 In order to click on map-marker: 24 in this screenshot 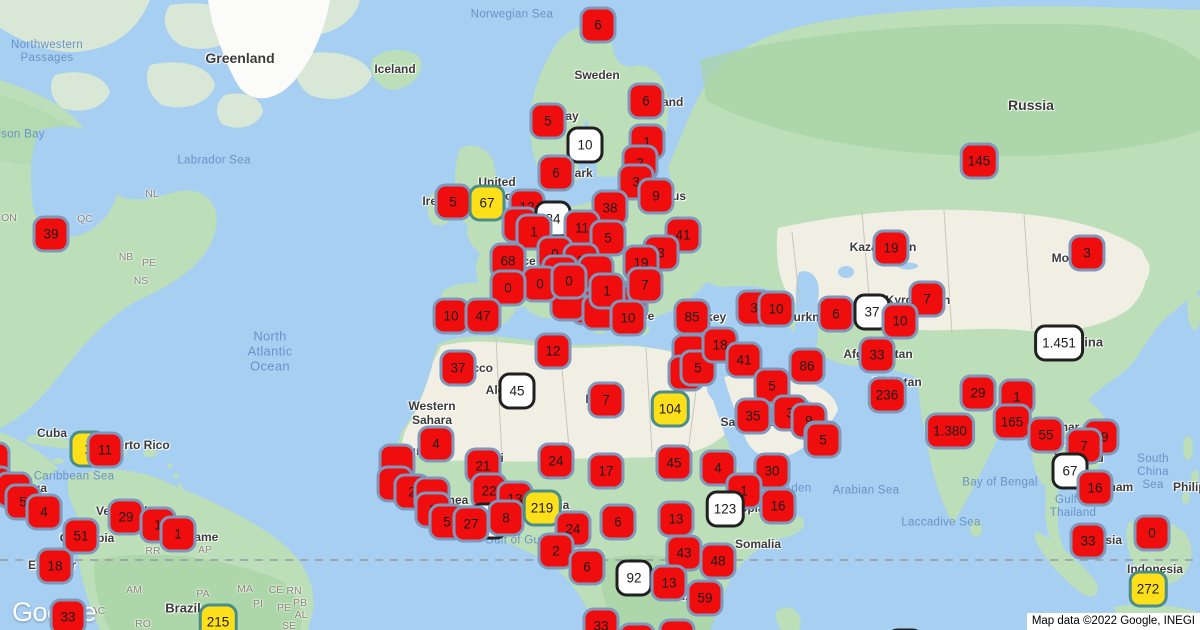, I will do `click(556, 461)`.